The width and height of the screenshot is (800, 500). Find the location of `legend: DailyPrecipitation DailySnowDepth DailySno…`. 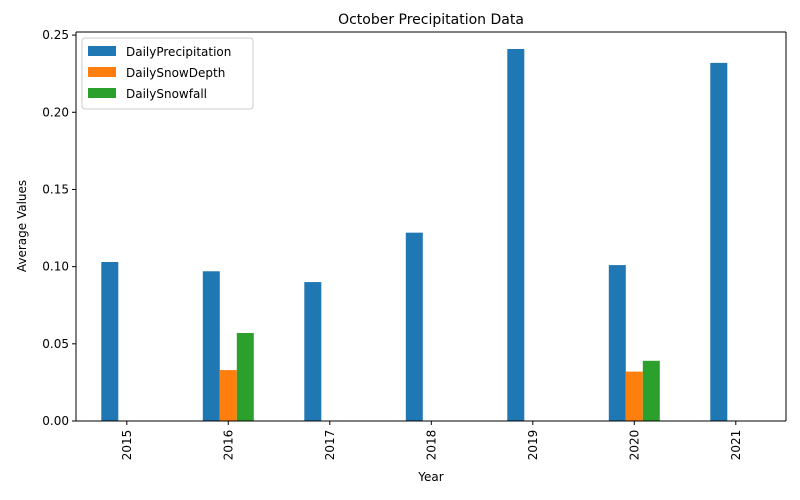

legend: DailyPrecipitation DailySnowDepth DailySno… is located at coordinates (167, 73).